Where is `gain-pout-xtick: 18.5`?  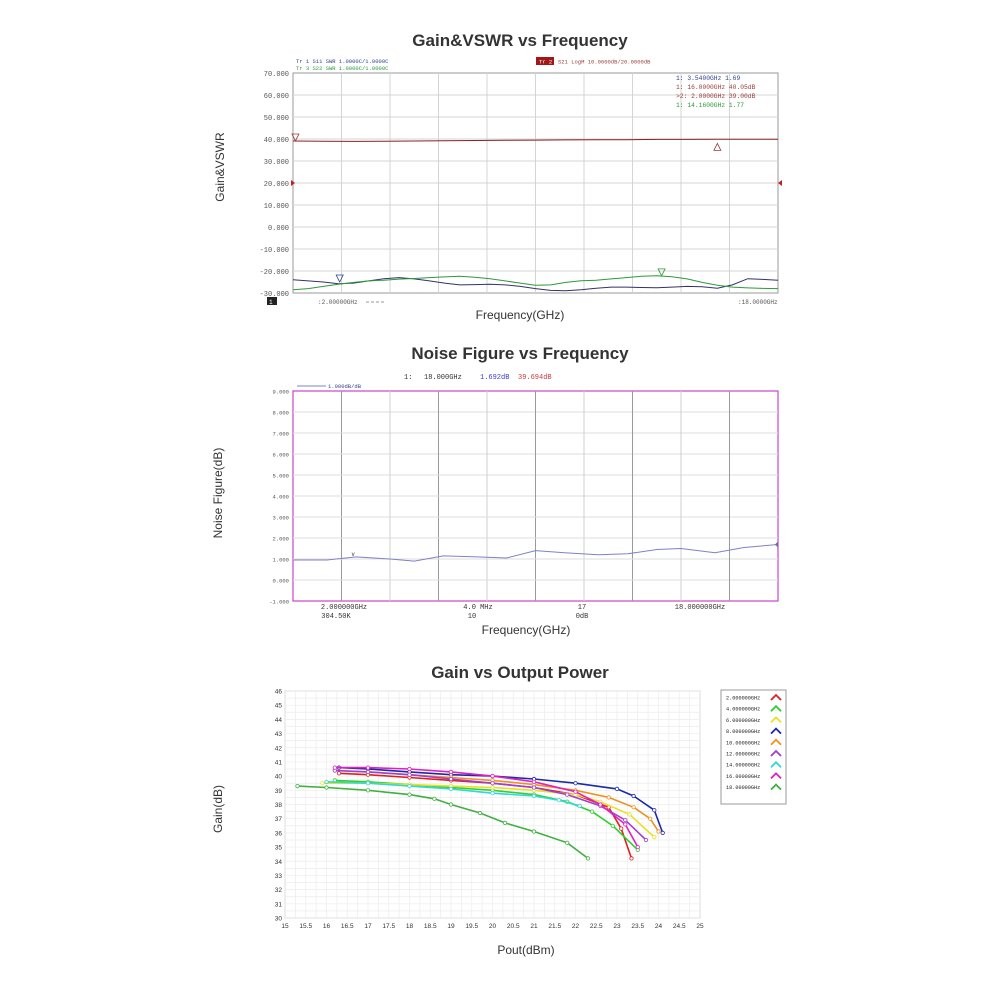 gain-pout-xtick: 18.5 is located at coordinates (430, 926).